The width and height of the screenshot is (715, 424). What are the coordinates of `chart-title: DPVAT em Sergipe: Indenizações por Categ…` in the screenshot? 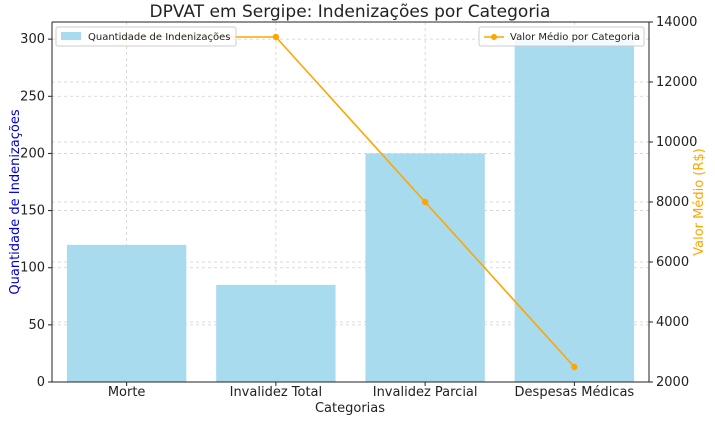 It's located at (350, 12).